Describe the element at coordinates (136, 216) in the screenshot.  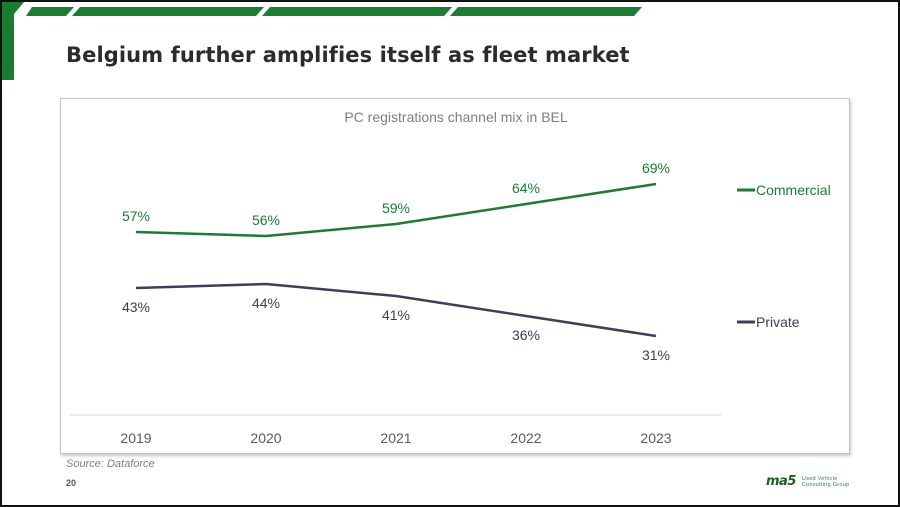
I see `data-label: 57%` at that location.